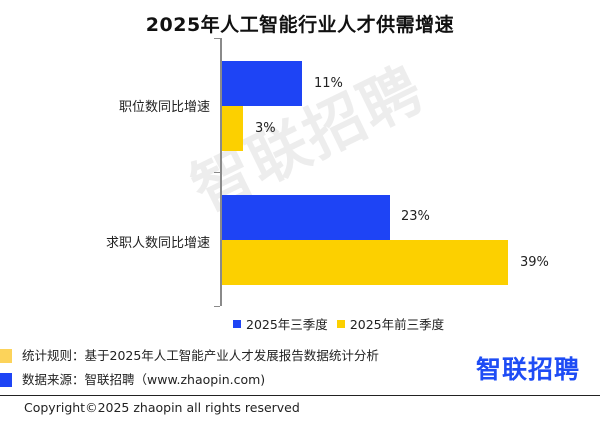 The image size is (600, 428). Describe the element at coordinates (237, 323) in the screenshot. I see `legend-swatch-blue` at that location.